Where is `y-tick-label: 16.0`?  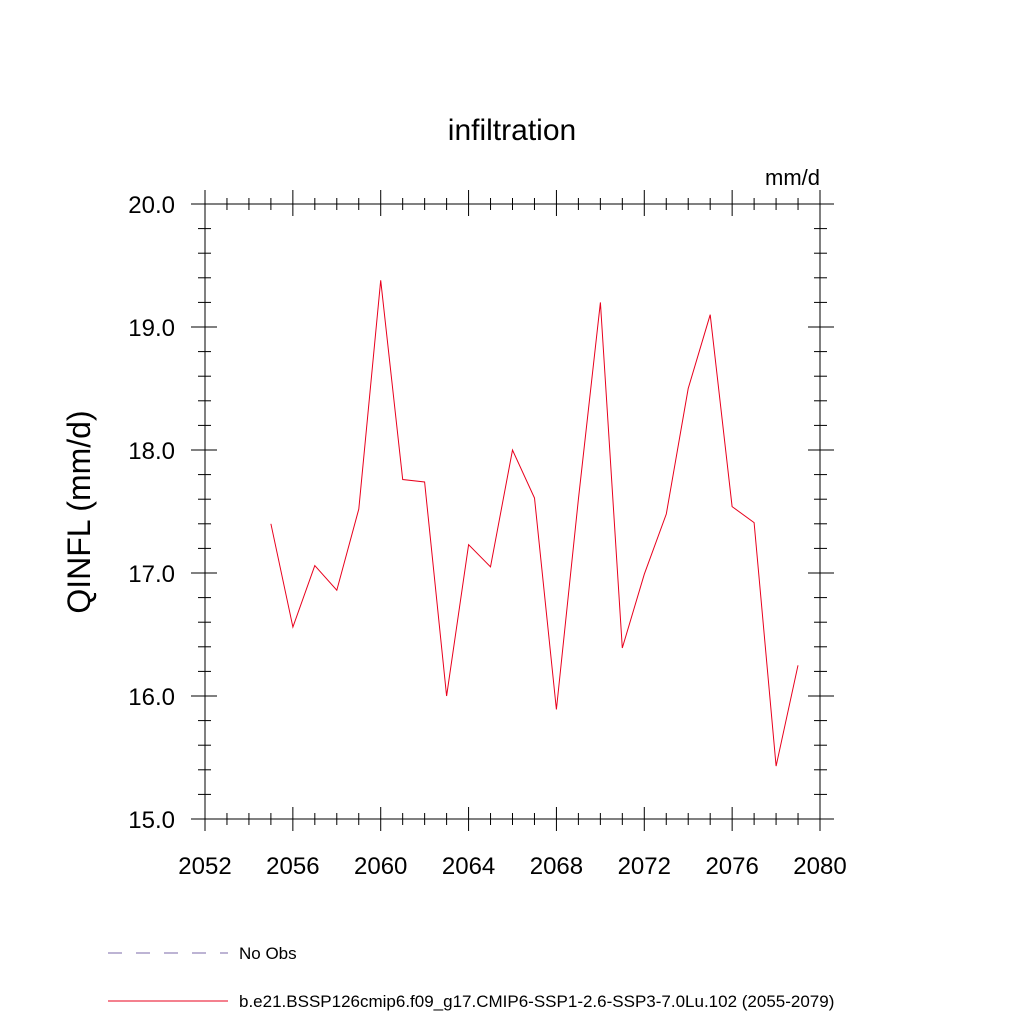 y-tick-label: 16.0 is located at coordinates (151, 697).